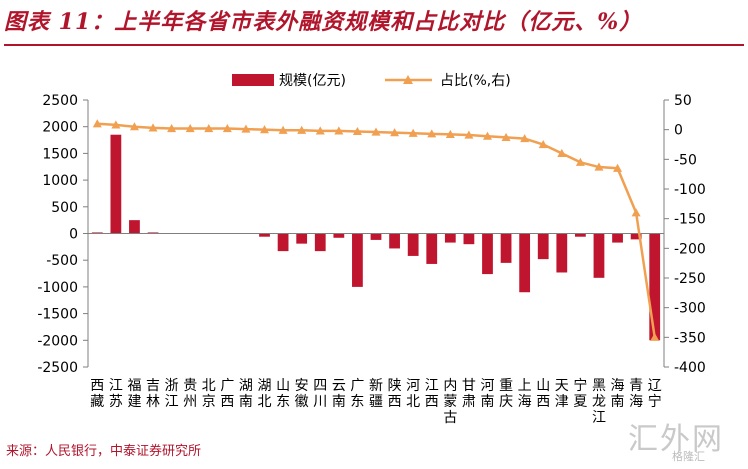 The width and height of the screenshot is (748, 469). What do you see at coordinates (678, 131) in the screenshot?
I see `right-tick-label: 0` at bounding box center [678, 131].